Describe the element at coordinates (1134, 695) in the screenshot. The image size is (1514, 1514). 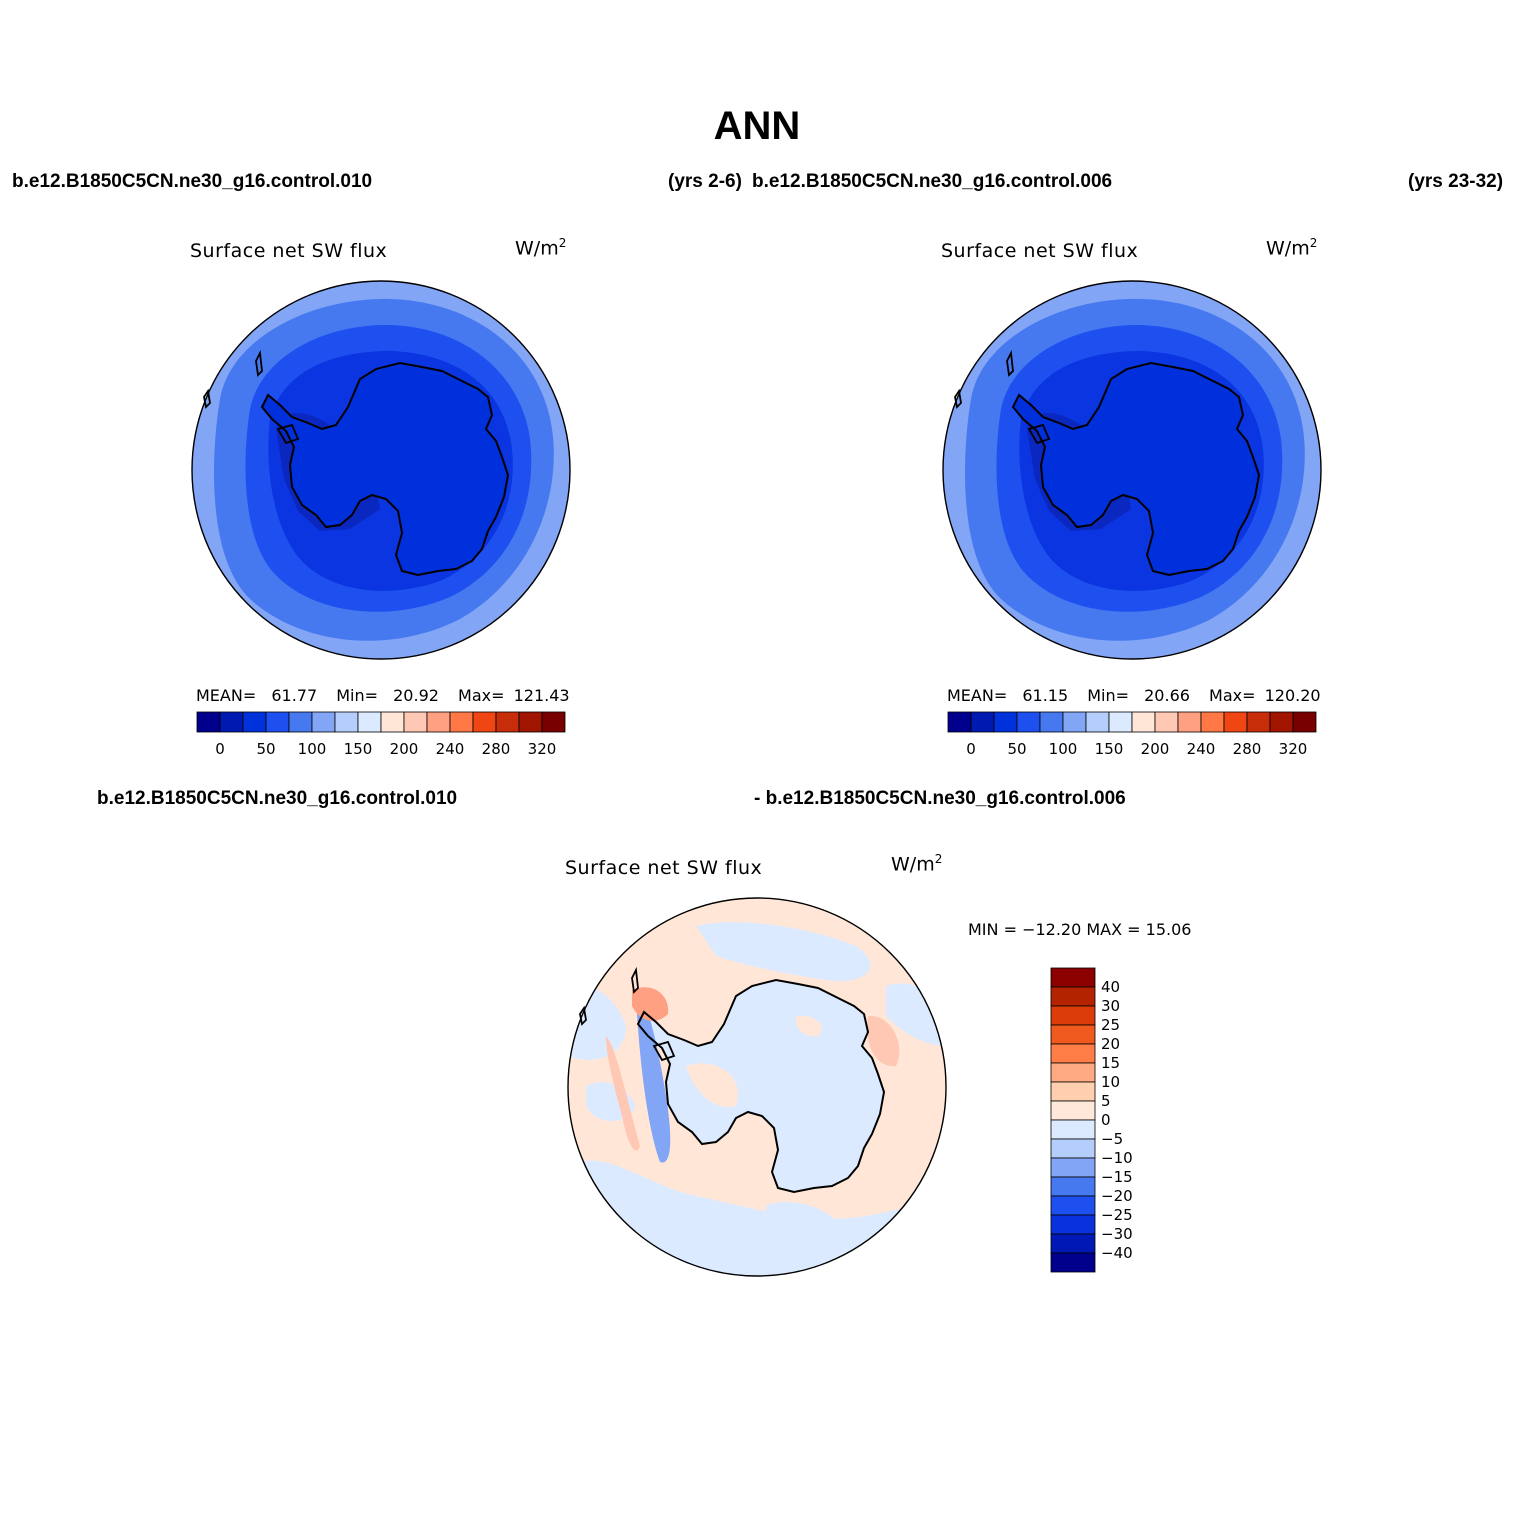
I see `stats-right: MEAN= 61.15 Min= 20.66 Max= 120.20` at that location.